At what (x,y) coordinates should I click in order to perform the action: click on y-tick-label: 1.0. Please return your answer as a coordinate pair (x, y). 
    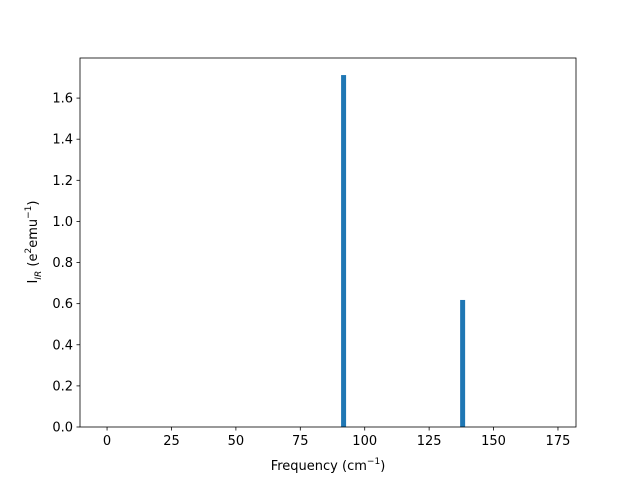
    Looking at the image, I should click on (62, 222).